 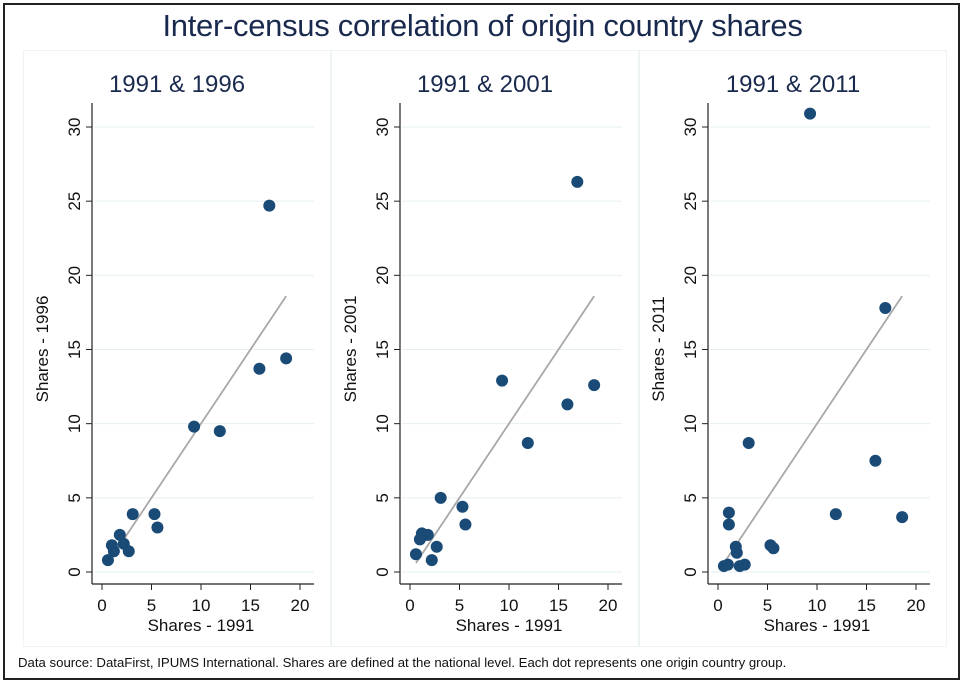 What do you see at coordinates (485, 84) in the screenshot?
I see `panel-title: 1991 & 2001` at bounding box center [485, 84].